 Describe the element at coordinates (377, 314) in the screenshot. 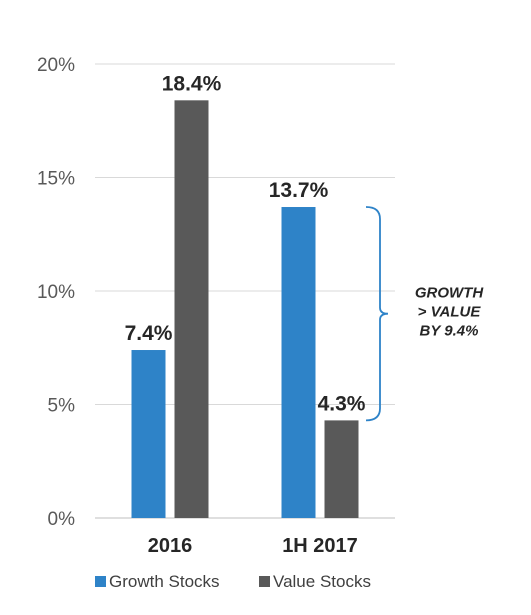

I see `annotation-brace` at that location.